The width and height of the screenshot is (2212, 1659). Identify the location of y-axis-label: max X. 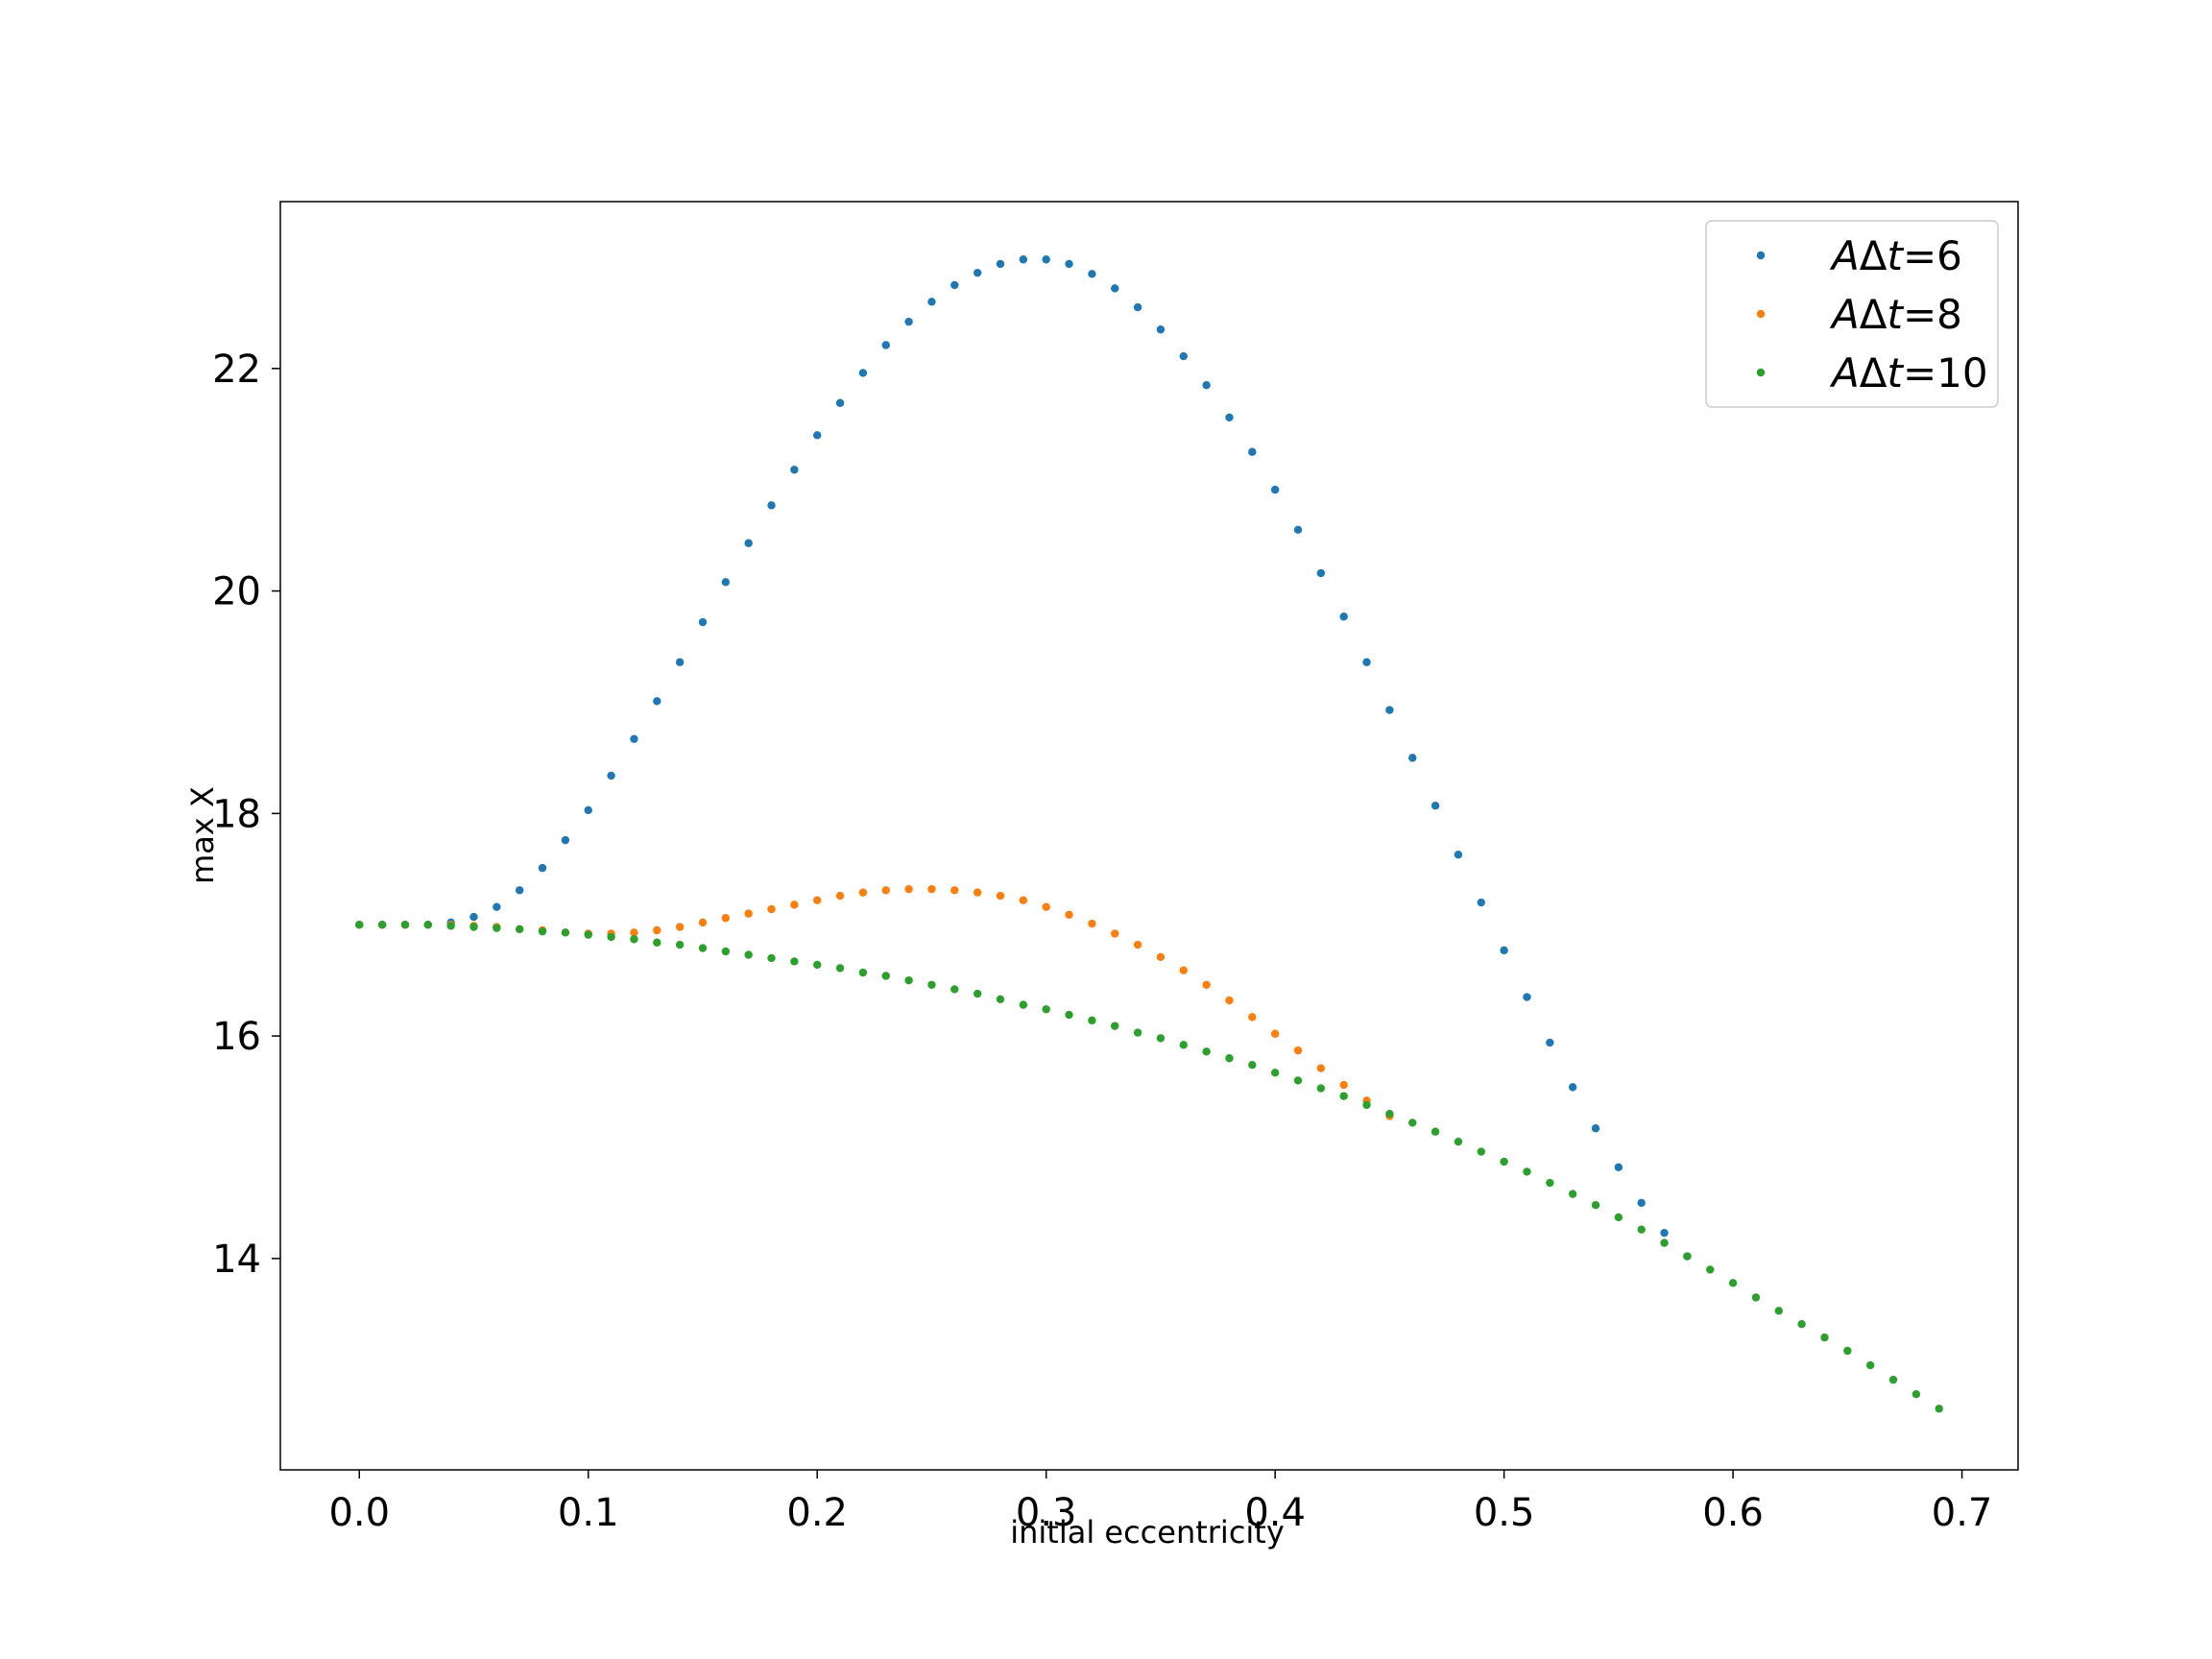
(202, 835).